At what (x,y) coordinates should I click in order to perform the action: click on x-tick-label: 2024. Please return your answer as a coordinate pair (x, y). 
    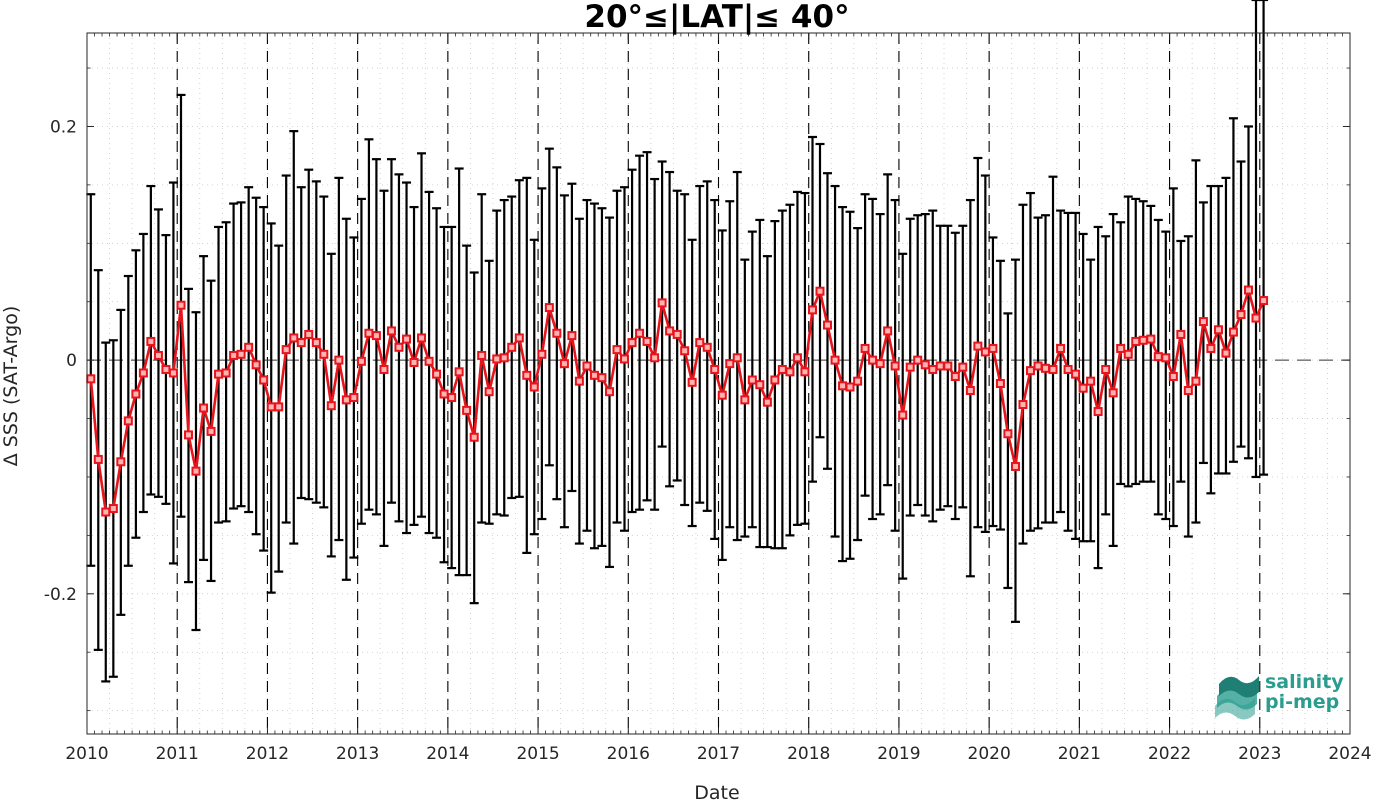
    Looking at the image, I should click on (1349, 754).